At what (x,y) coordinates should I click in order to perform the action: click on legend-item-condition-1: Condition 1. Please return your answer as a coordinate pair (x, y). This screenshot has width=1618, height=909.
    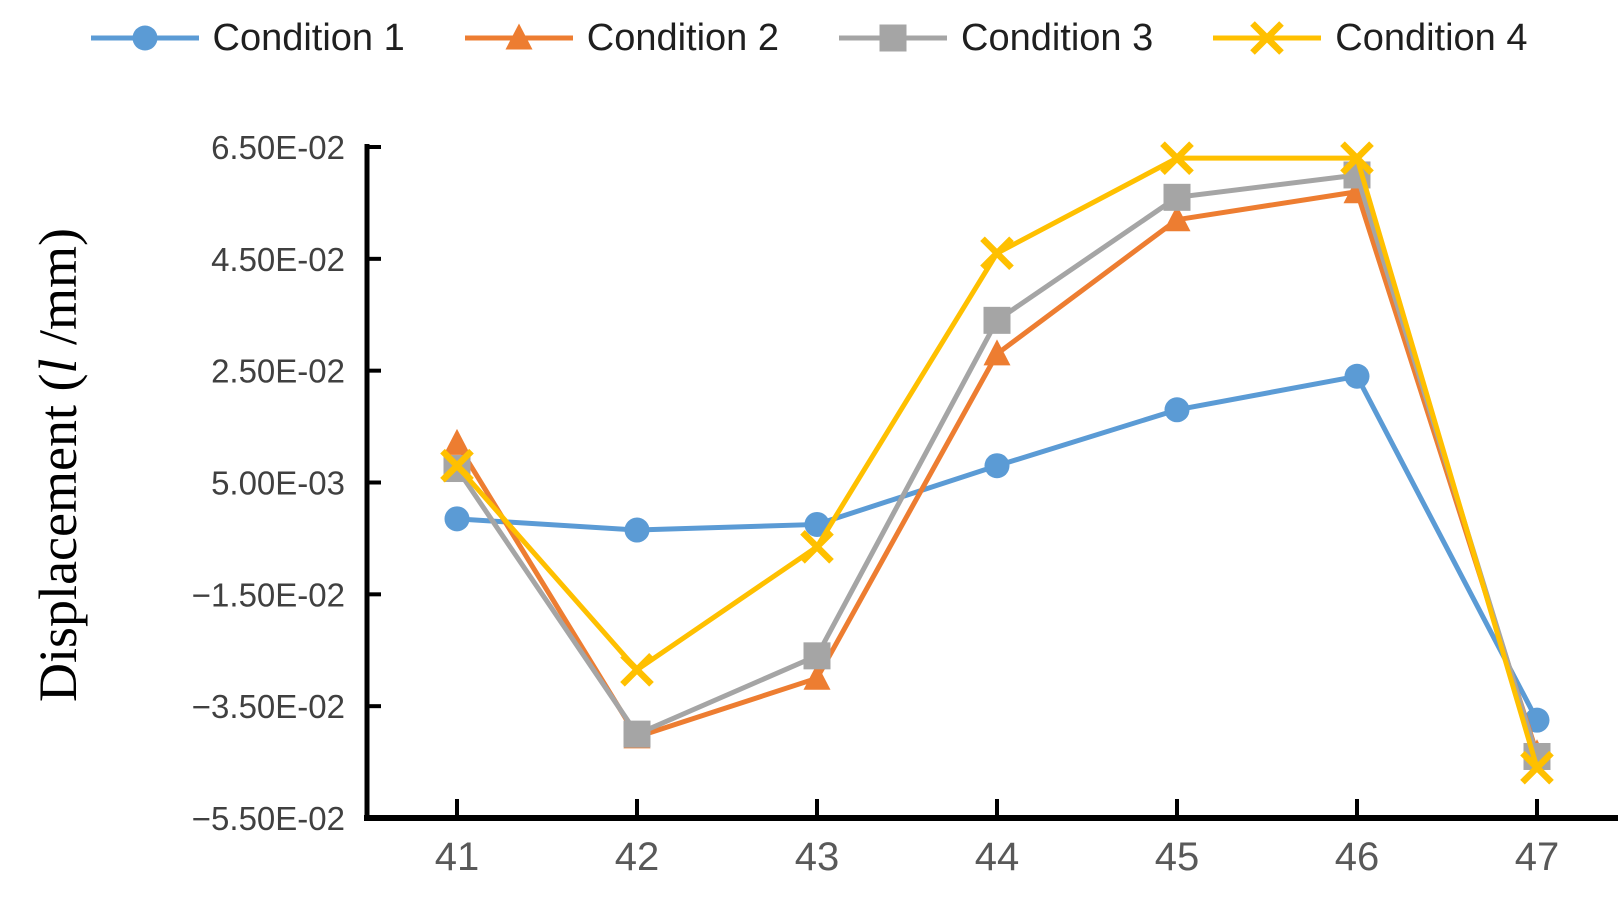
    Looking at the image, I should click on (247, 38).